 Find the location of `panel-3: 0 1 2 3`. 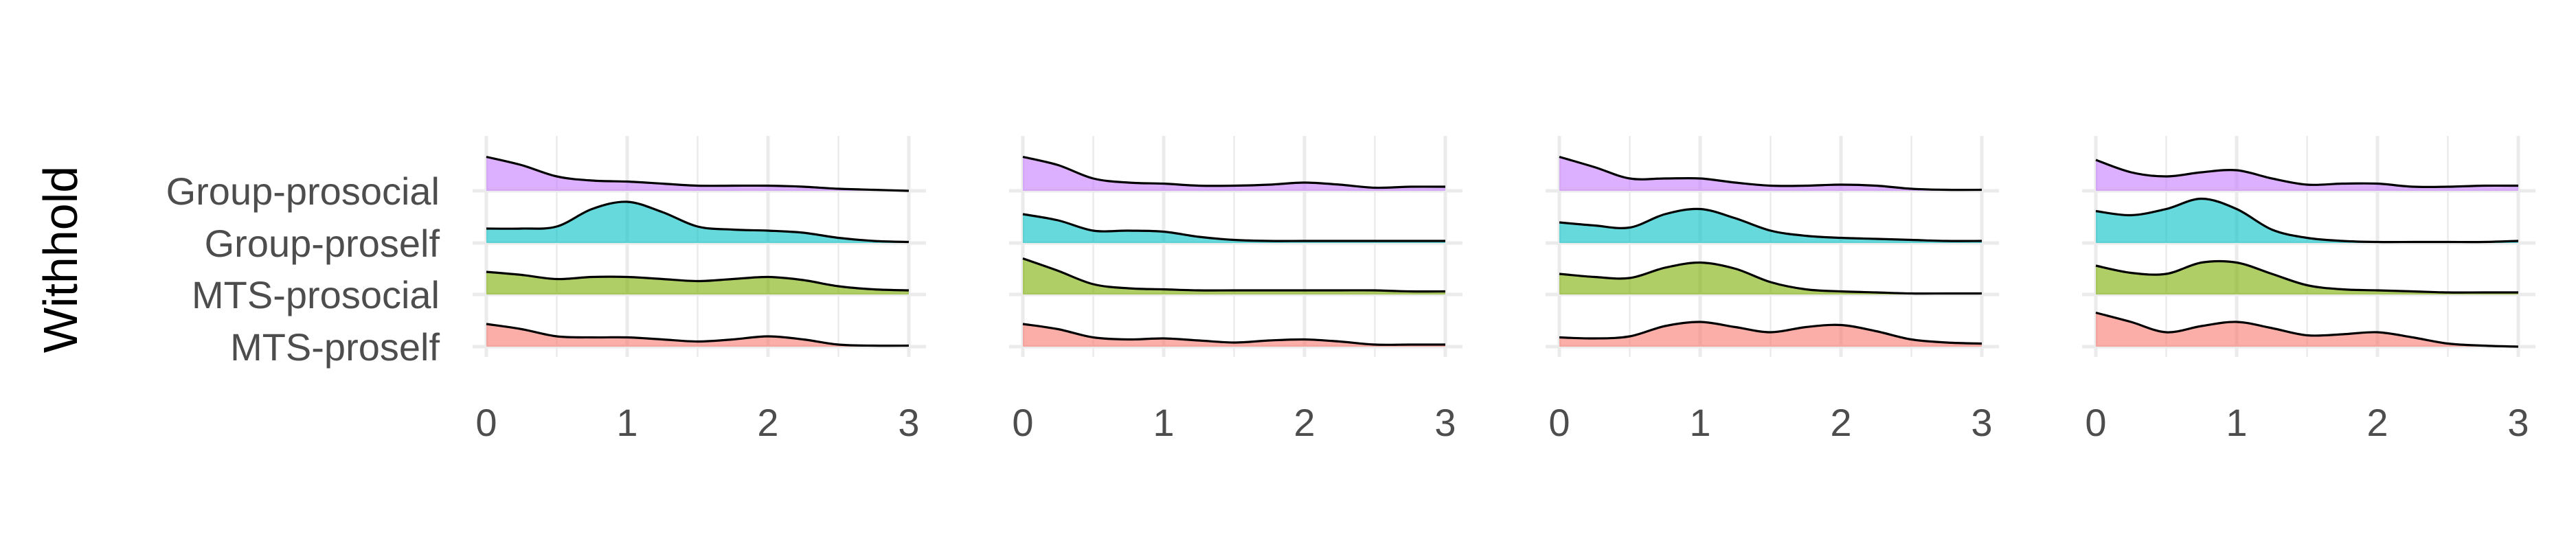

panel-3: 0 1 2 3 is located at coordinates (1772, 290).